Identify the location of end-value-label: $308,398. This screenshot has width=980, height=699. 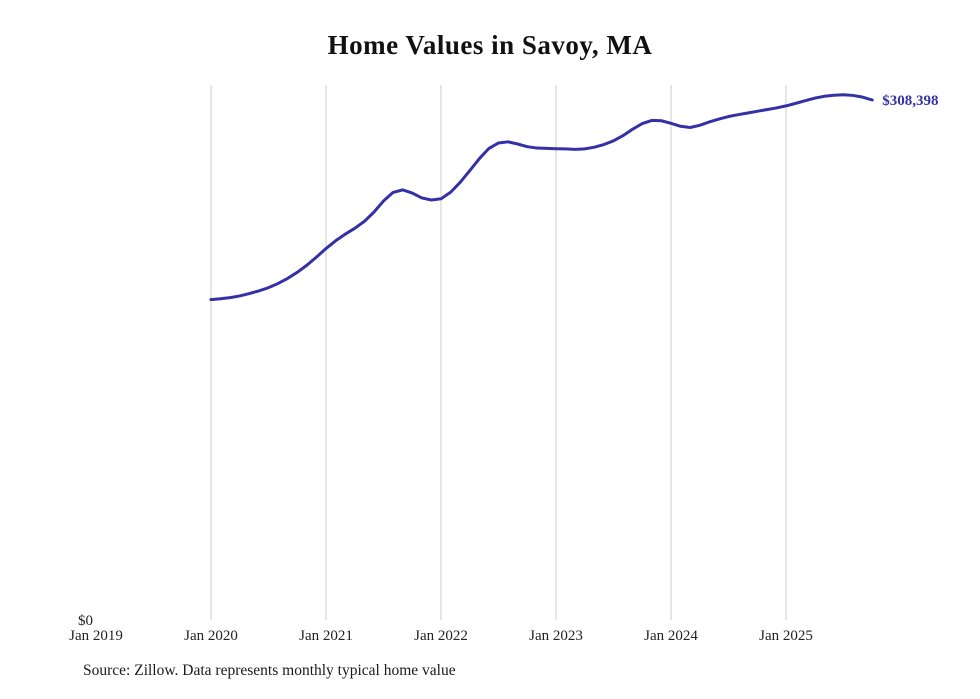
(910, 101).